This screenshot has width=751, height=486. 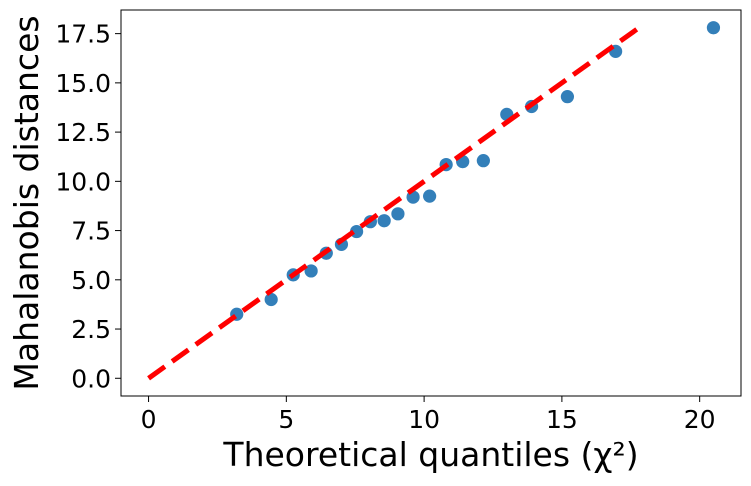 What do you see at coordinates (286, 419) in the screenshot?
I see `x-tick-label: 5` at bounding box center [286, 419].